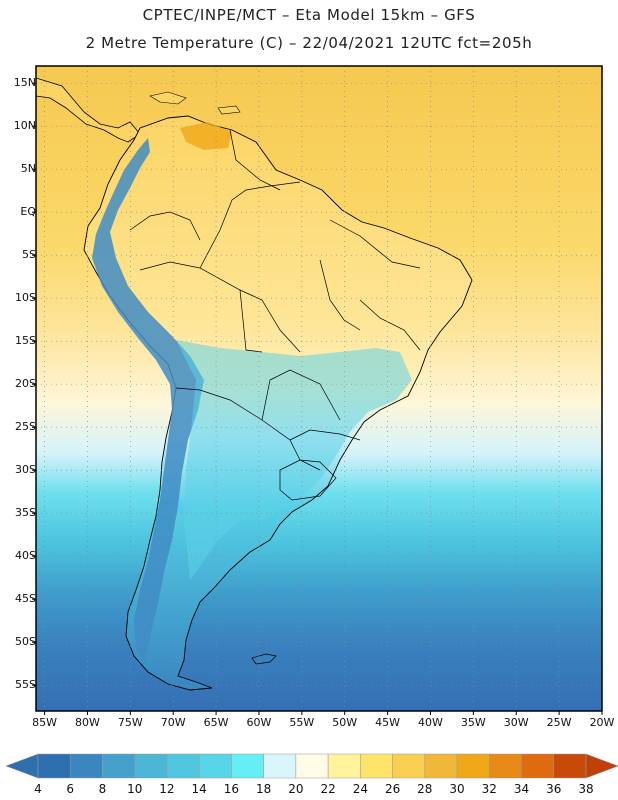 Image resolution: width=618 pixels, height=800 pixels. What do you see at coordinates (264, 789) in the screenshot?
I see `colorbar-label: 18` at bounding box center [264, 789].